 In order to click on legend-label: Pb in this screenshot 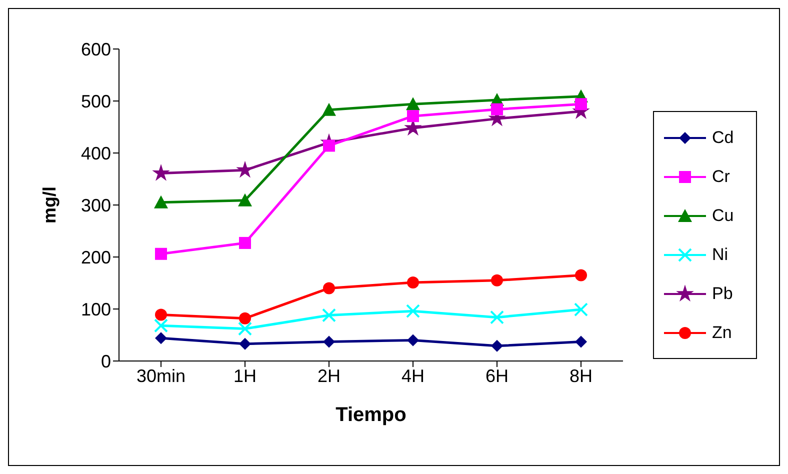, I will do `click(722, 294)`.